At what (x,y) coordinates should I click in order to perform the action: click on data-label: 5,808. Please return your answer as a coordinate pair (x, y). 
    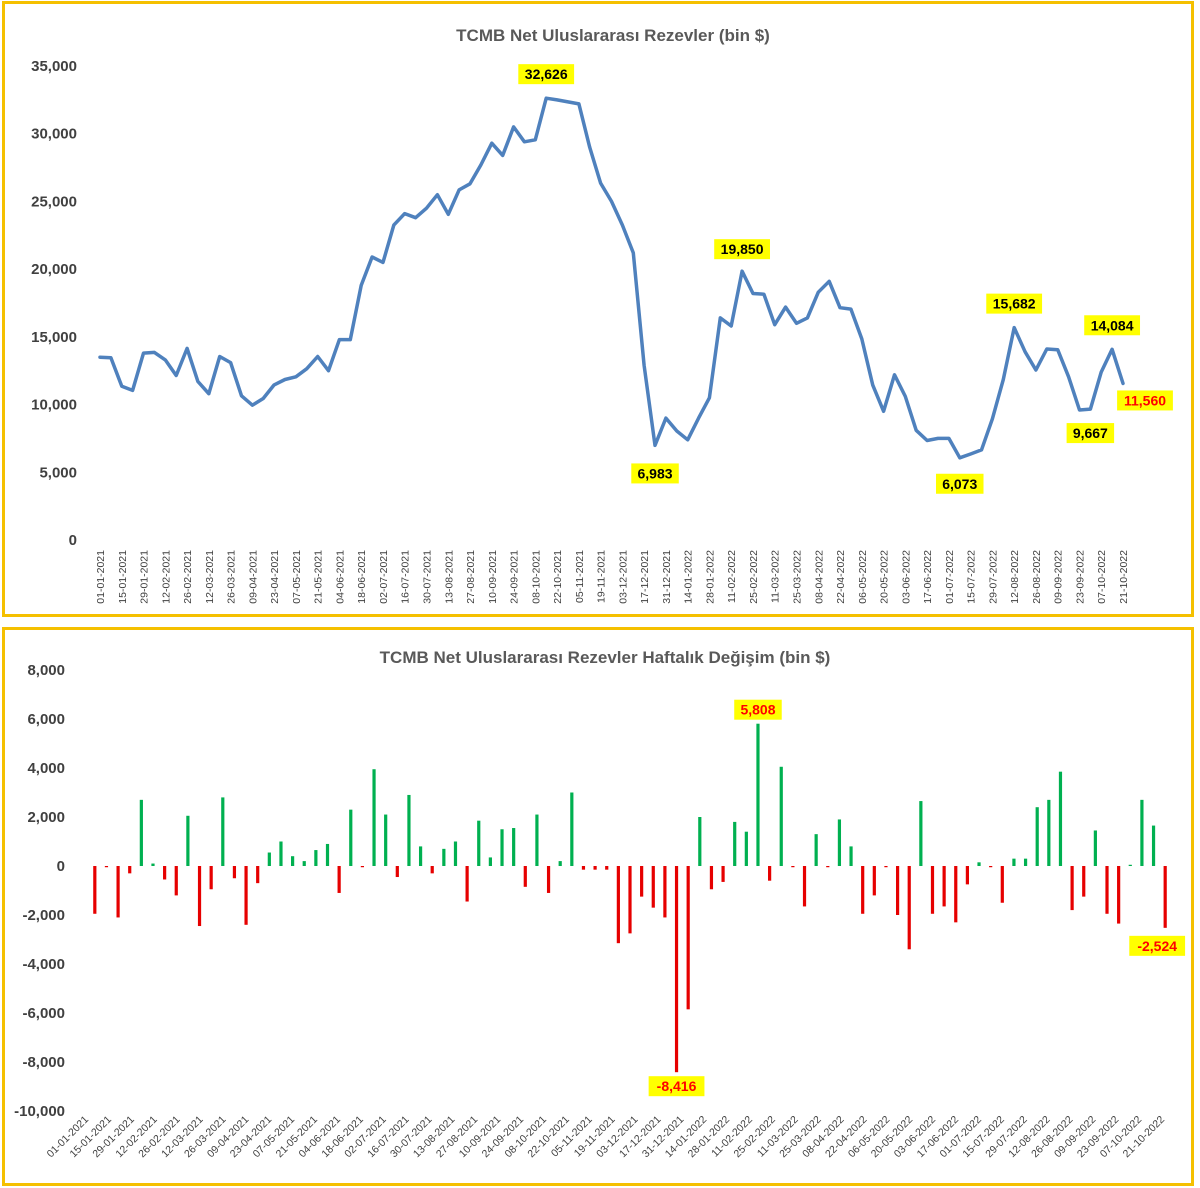
    Looking at the image, I should click on (757, 710).